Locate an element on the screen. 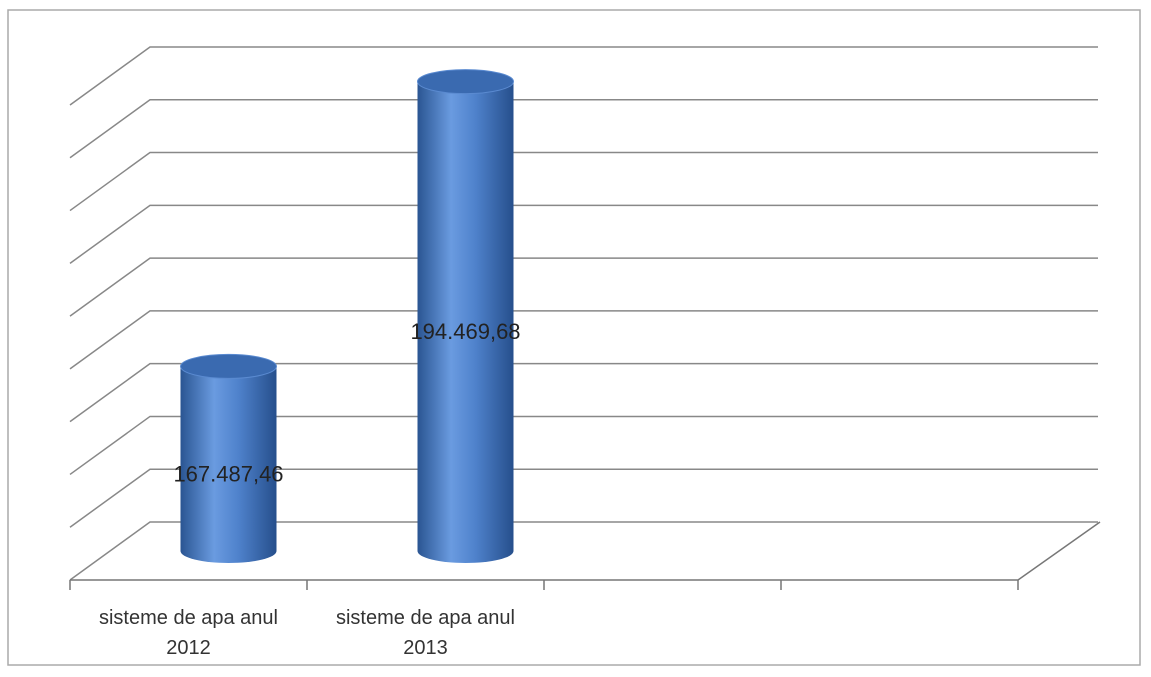 The width and height of the screenshot is (1151, 677). x-ticks is located at coordinates (544, 585).